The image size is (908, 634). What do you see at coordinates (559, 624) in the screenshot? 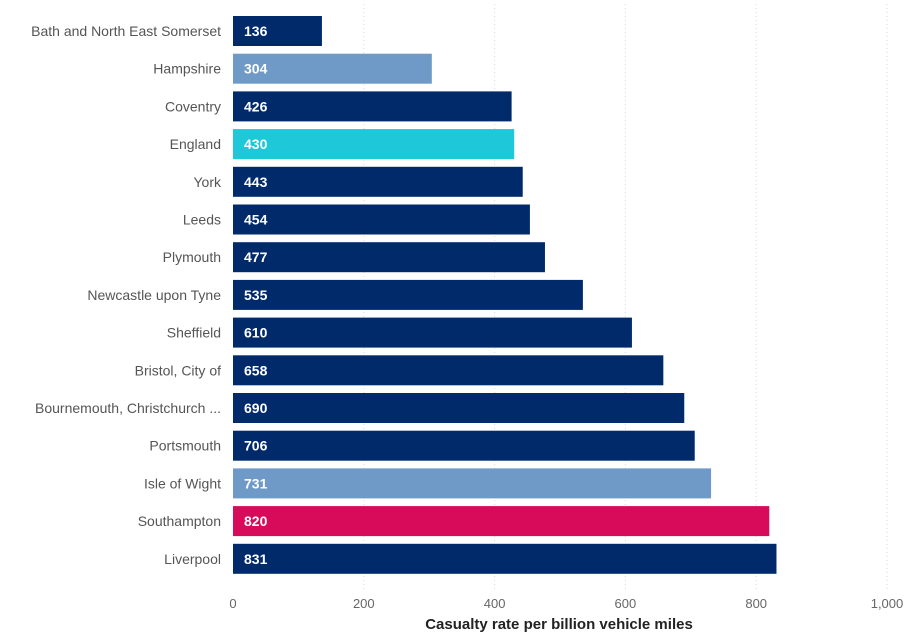
I see `x-axis-title: Casualty rate per billion vehicle miles` at bounding box center [559, 624].